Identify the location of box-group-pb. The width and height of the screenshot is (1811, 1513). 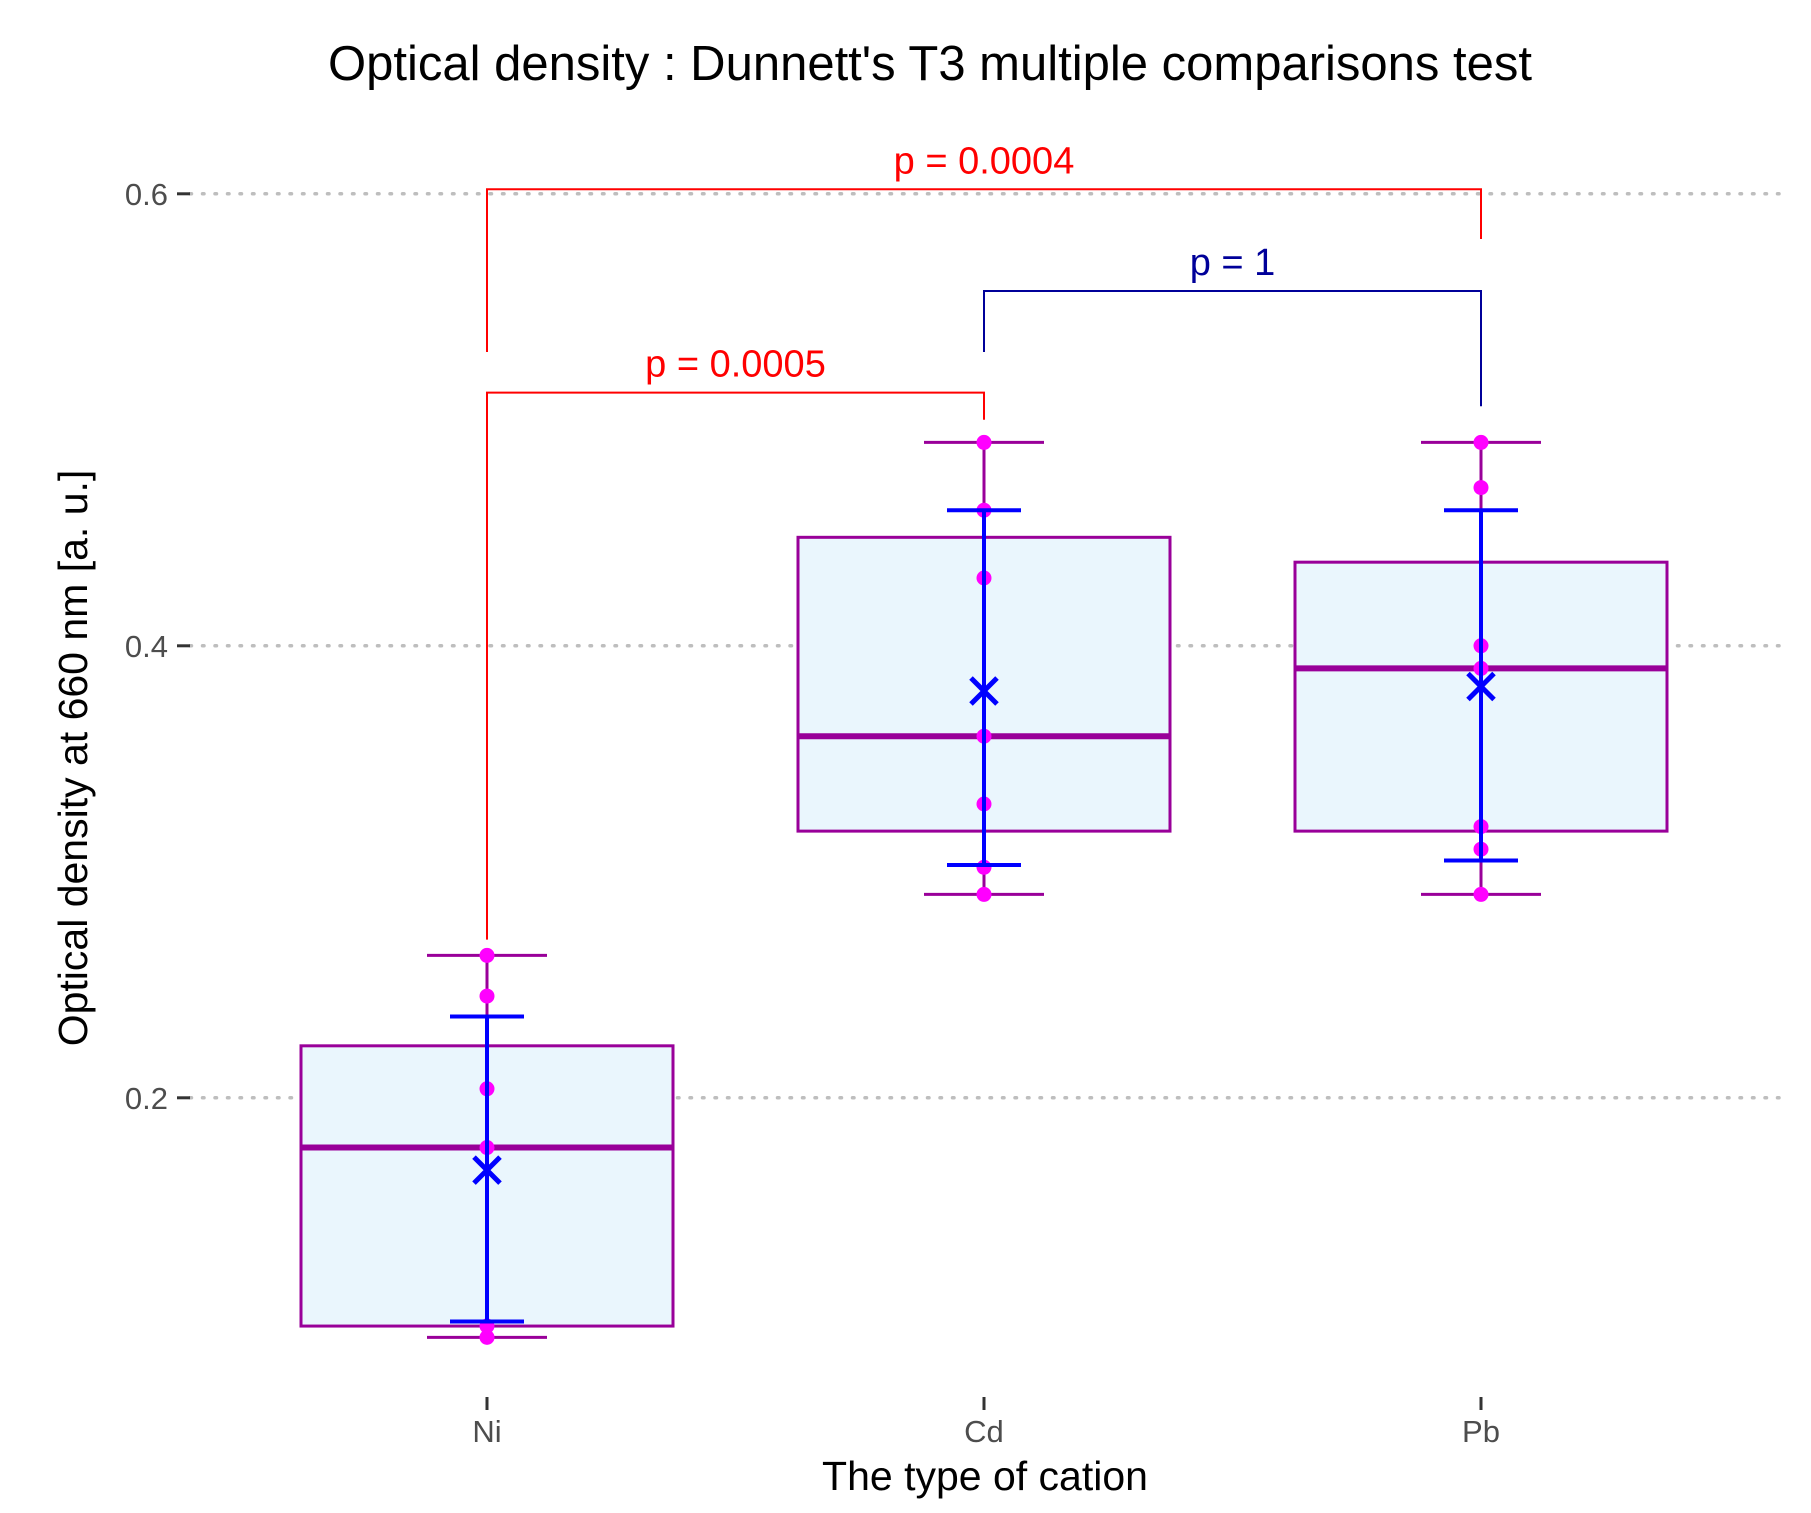
(1481, 668).